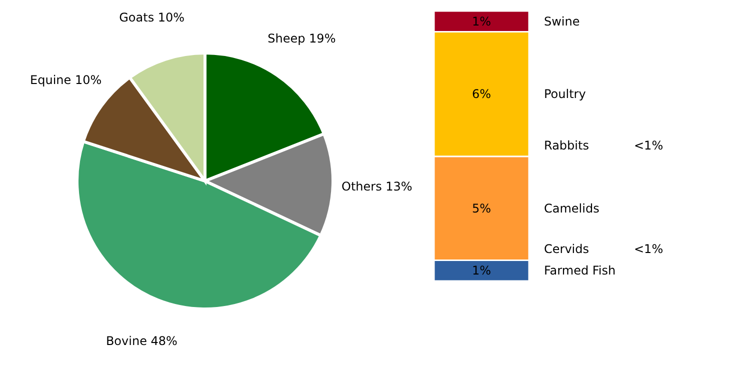 The image size is (732, 369). I want to click on series-label: Farmed Fish, so click(580, 271).